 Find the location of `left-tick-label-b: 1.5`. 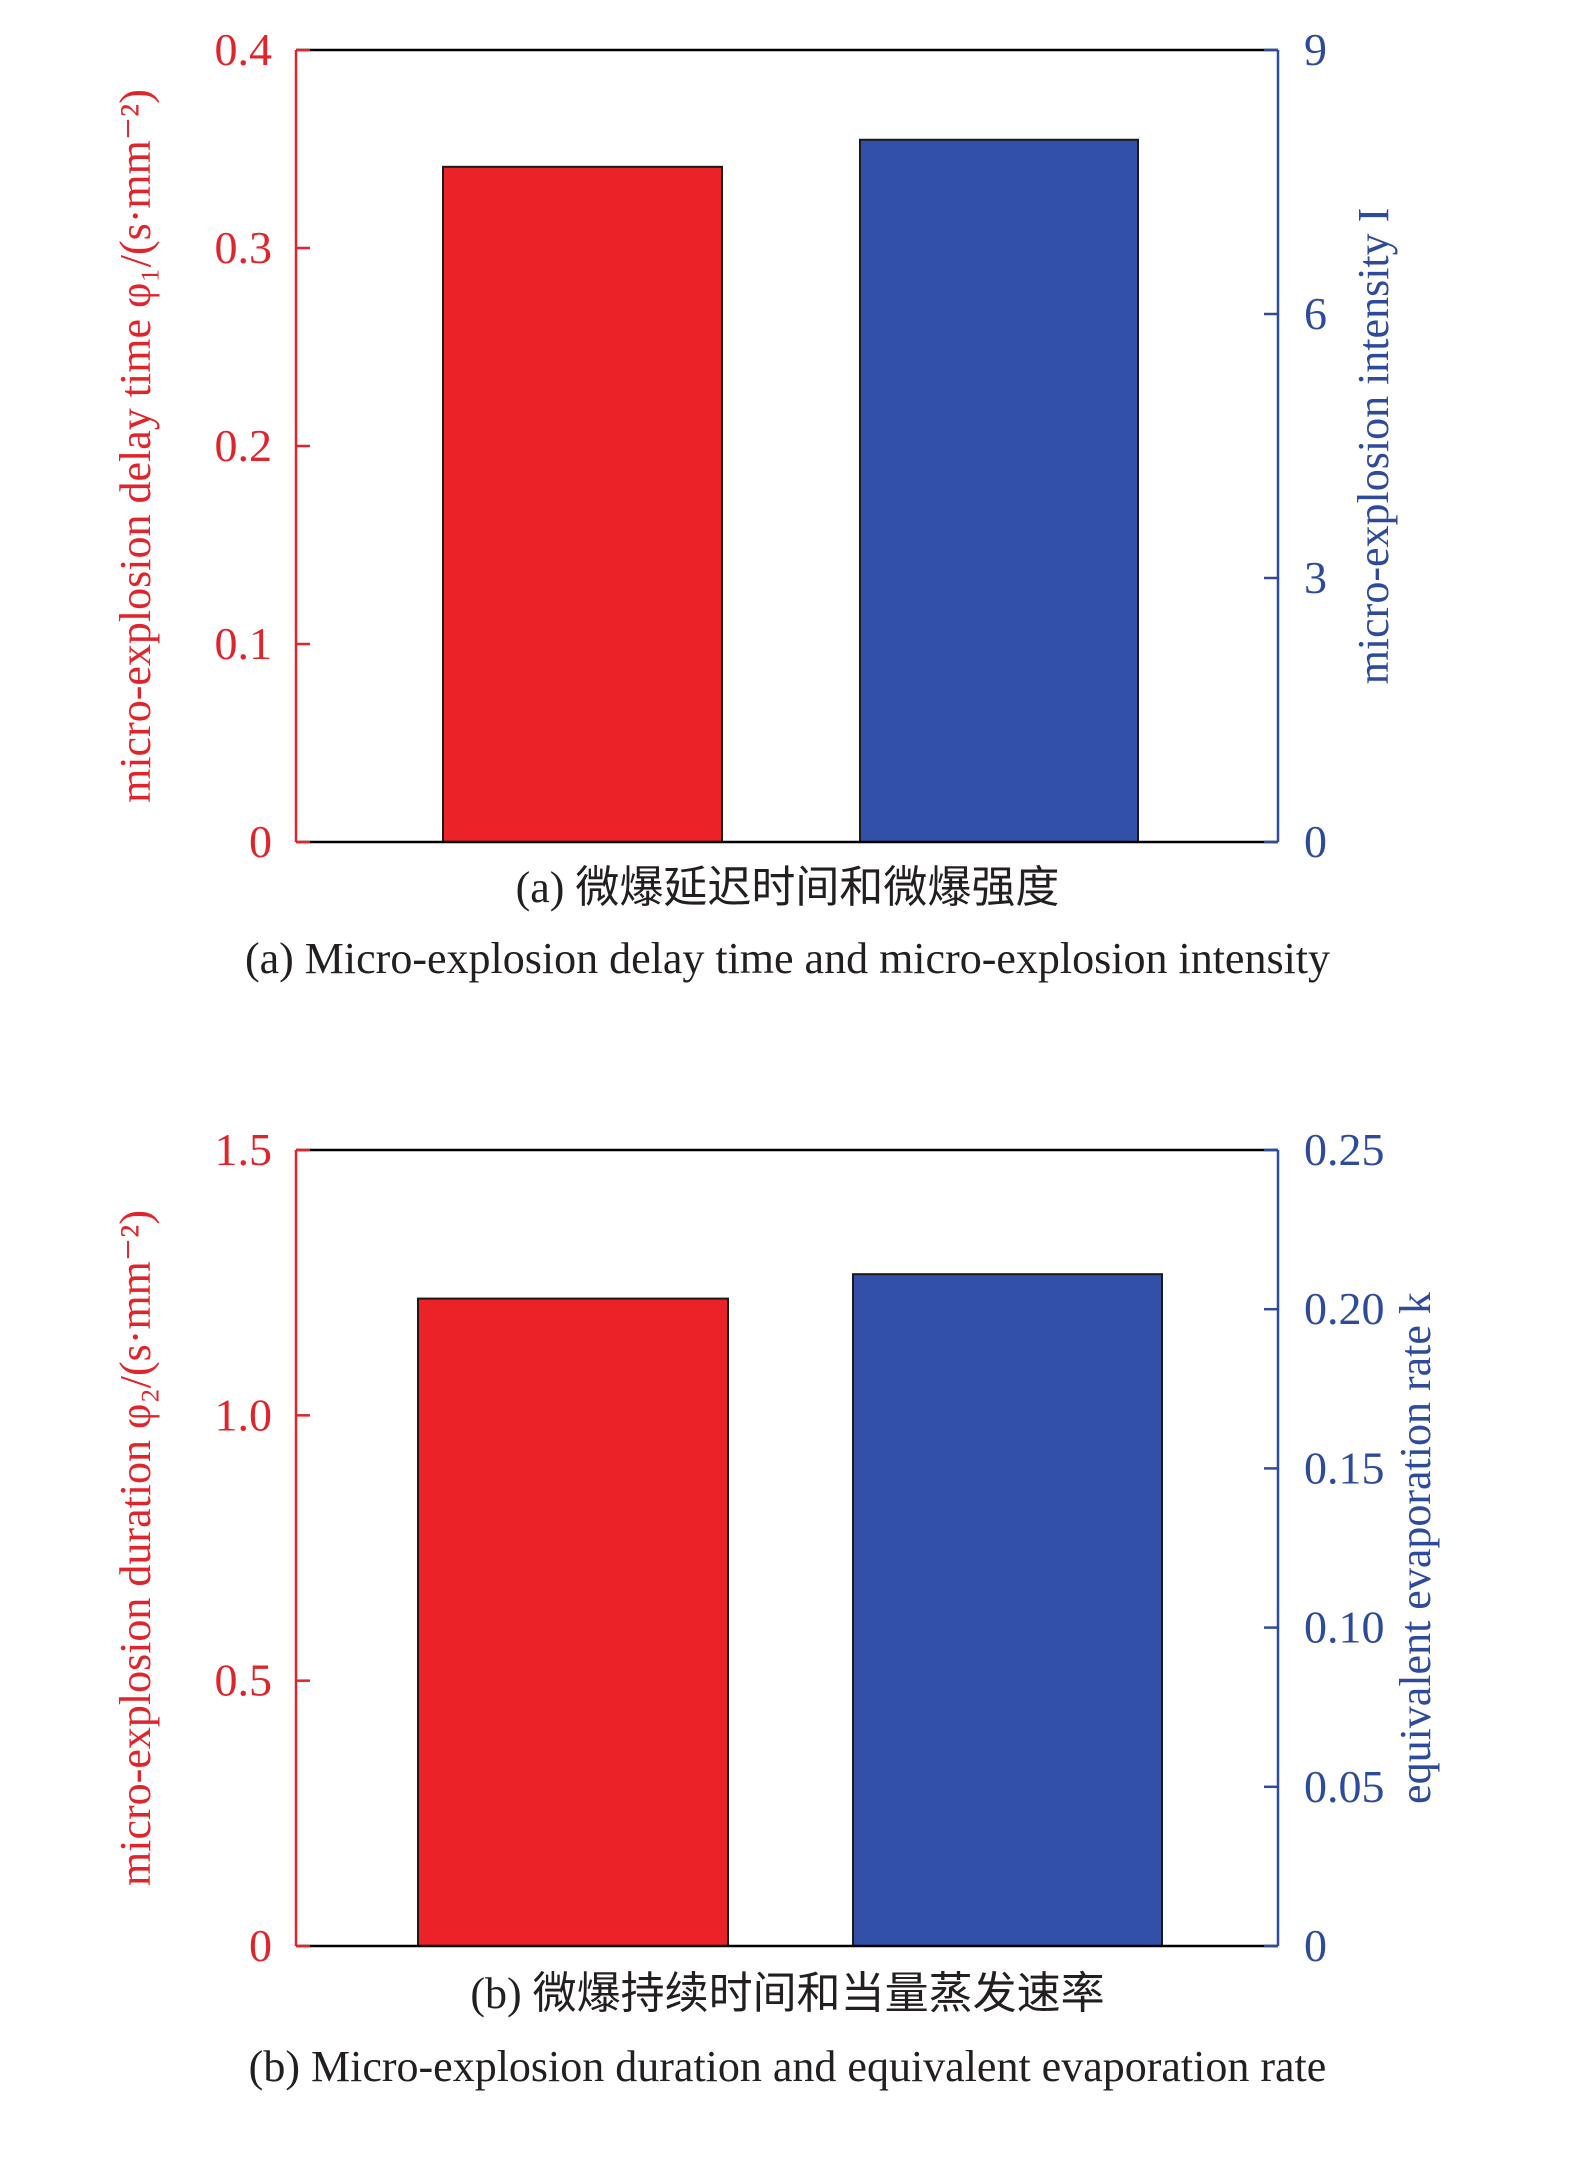

left-tick-label-b: 1.5 is located at coordinates (244, 1149).